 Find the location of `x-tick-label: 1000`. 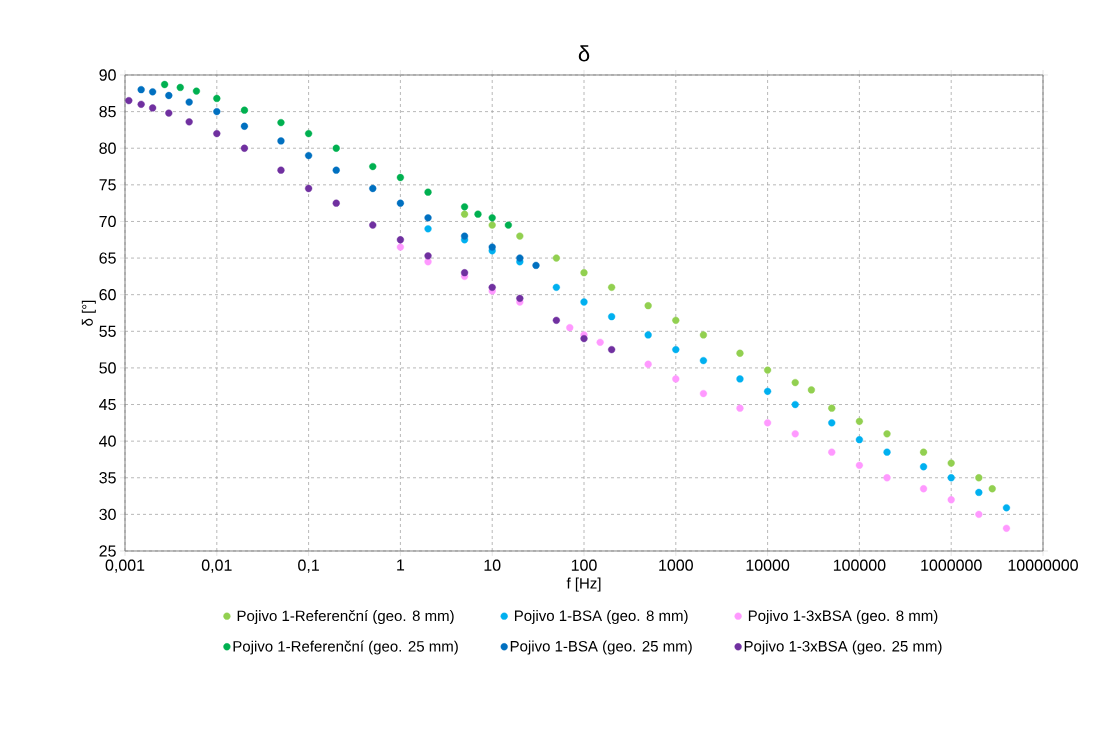

x-tick-label: 1000 is located at coordinates (676, 565).